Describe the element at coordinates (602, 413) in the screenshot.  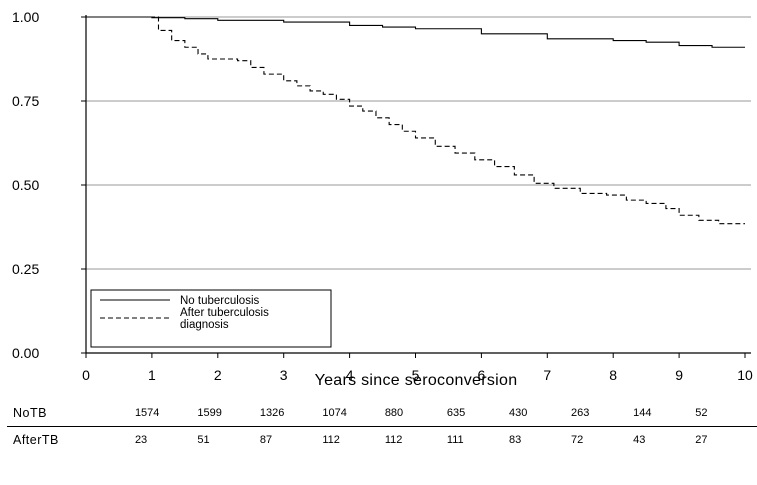
I see `risk-table-cell: 263` at that location.